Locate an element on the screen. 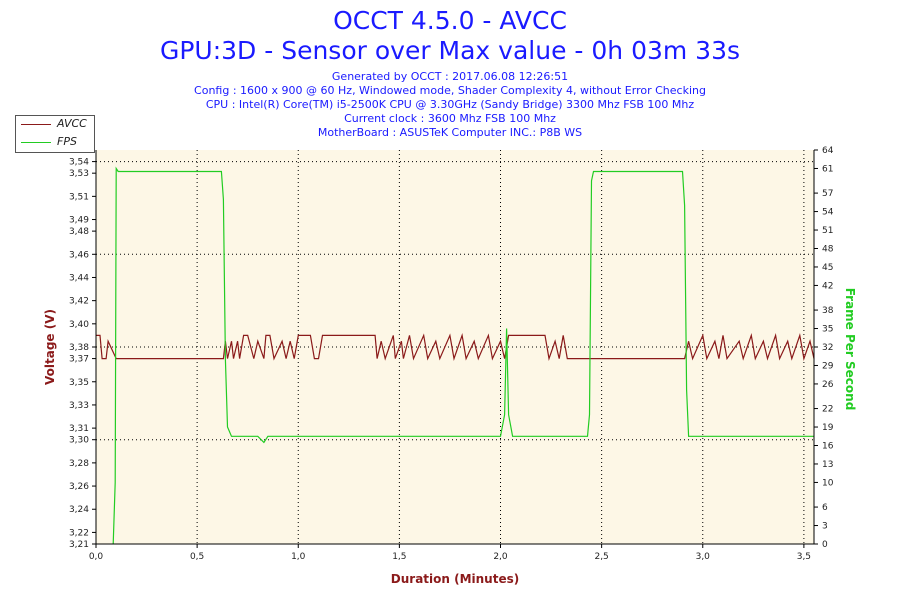 The width and height of the screenshot is (900, 600). series-line-avcc is located at coordinates (455, 347).